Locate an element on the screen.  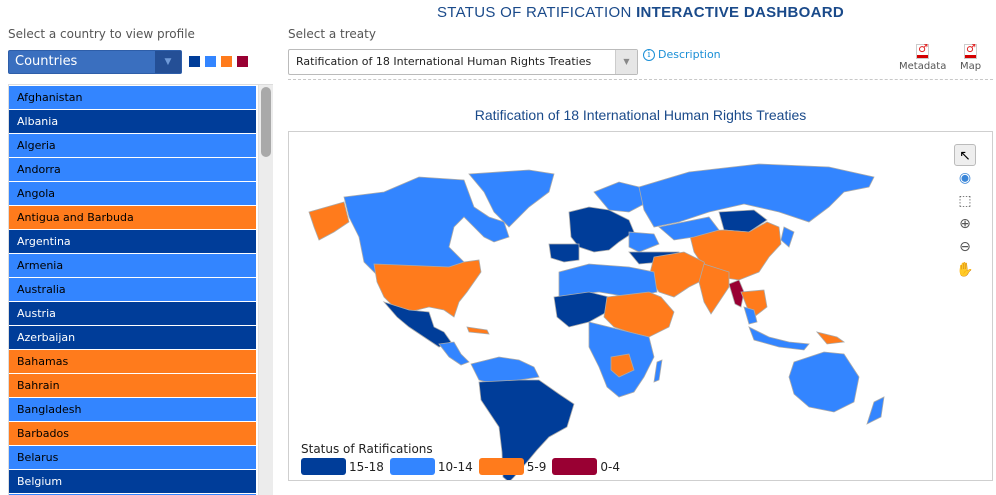
country-list-item: Australia is located at coordinates (132, 290).